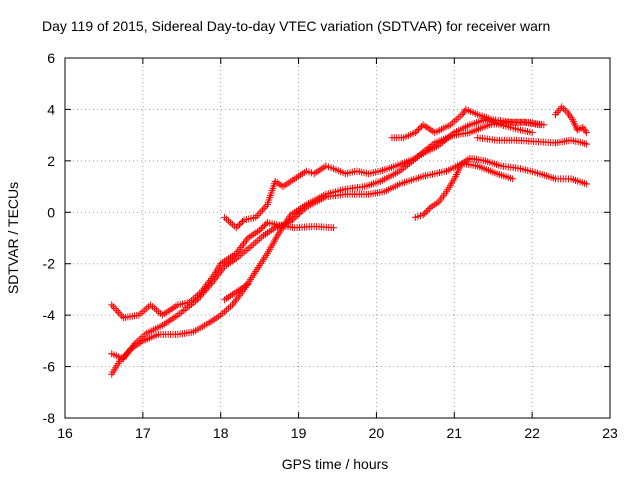 This screenshot has height=480, width=640. Describe the element at coordinates (49, 367) in the screenshot. I see `y-tick-label: -6` at that location.